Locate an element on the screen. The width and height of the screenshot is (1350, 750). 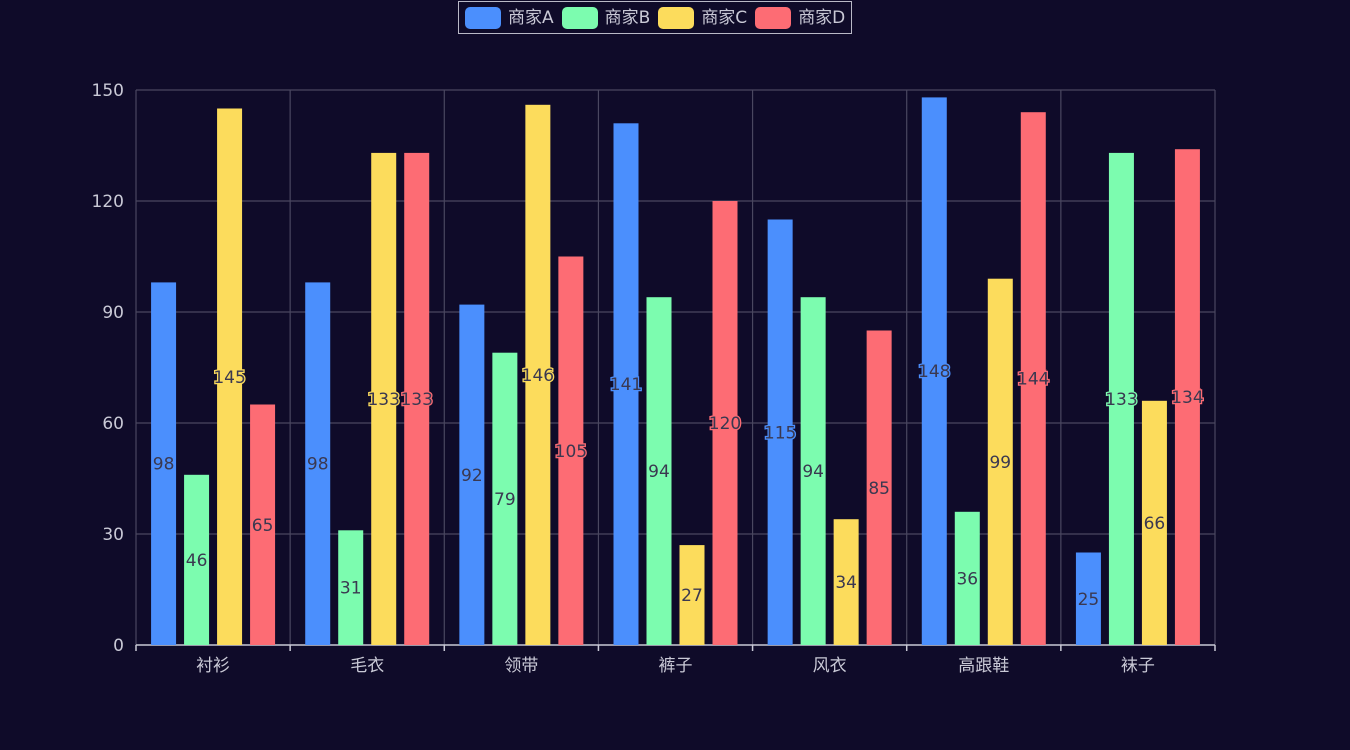
bar-label-s2-c2: 146 is located at coordinates (538, 376).